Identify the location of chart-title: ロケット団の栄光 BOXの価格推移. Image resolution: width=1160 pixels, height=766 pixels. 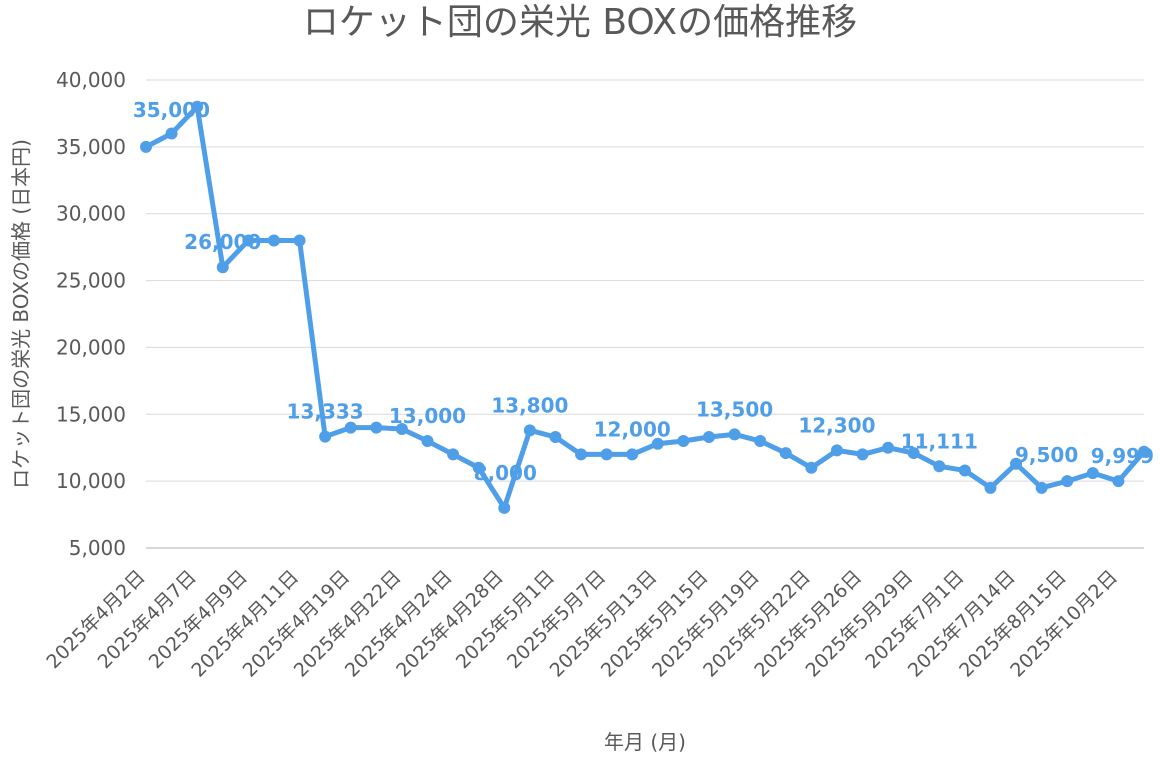
(580, 22).